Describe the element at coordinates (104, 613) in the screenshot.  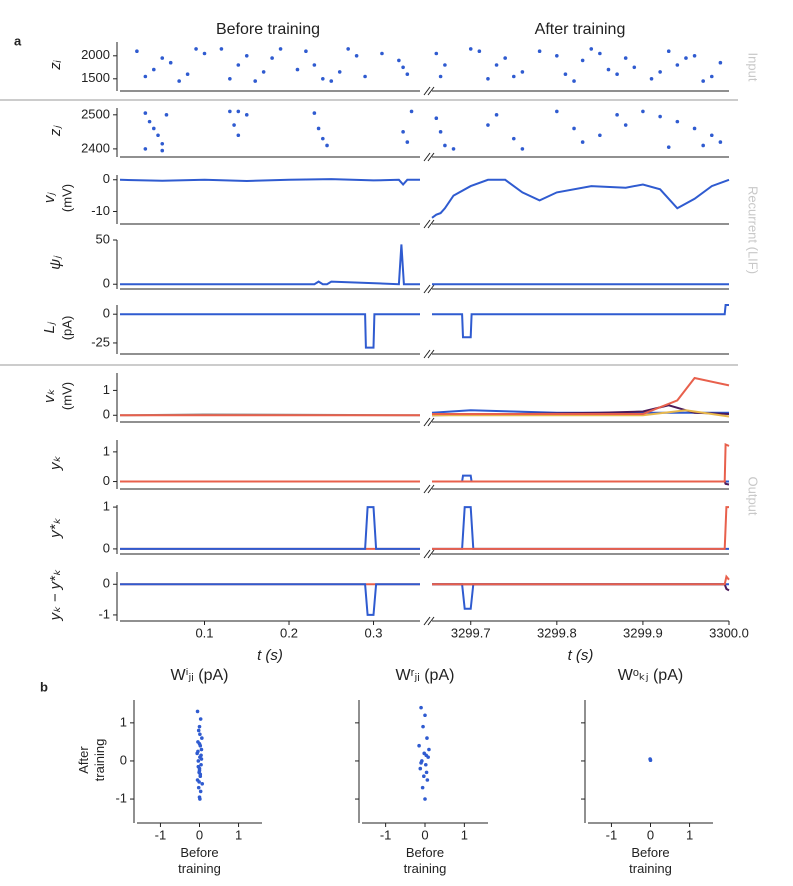
I see `y-tick-label: -1` at that location.